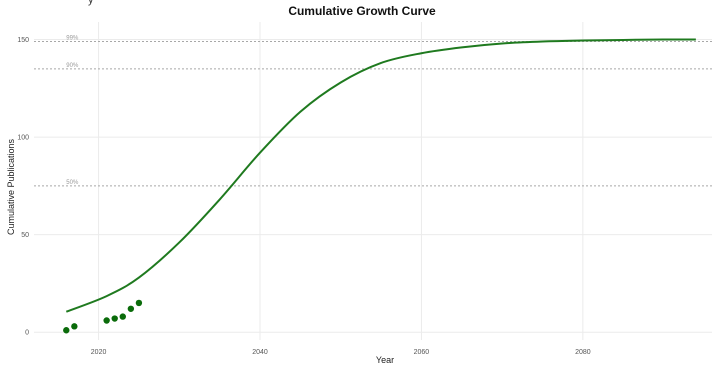 The image size is (724, 365). Describe the element at coordinates (72, 39) in the screenshot. I see `reference-label-99pct: 99%` at that location.